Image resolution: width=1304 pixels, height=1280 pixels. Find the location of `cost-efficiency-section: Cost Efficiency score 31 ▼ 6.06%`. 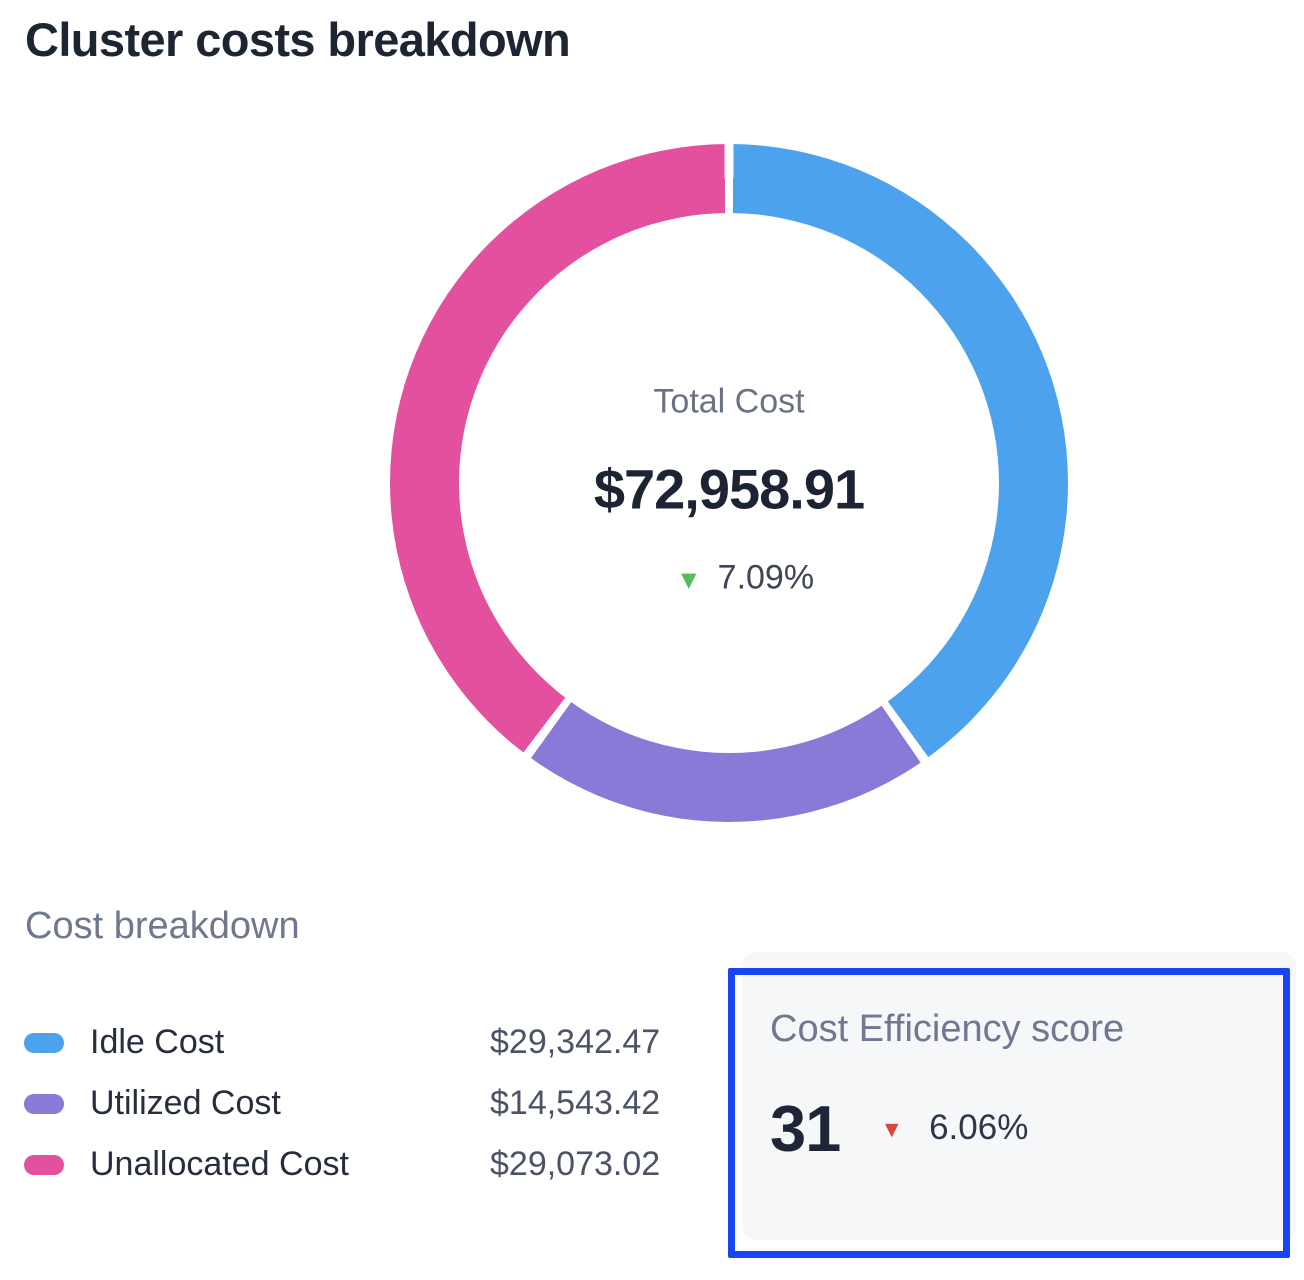

cost-efficiency-section: Cost Efficiency score 31 ▼ 6.06% is located at coordinates (1013, 1106).